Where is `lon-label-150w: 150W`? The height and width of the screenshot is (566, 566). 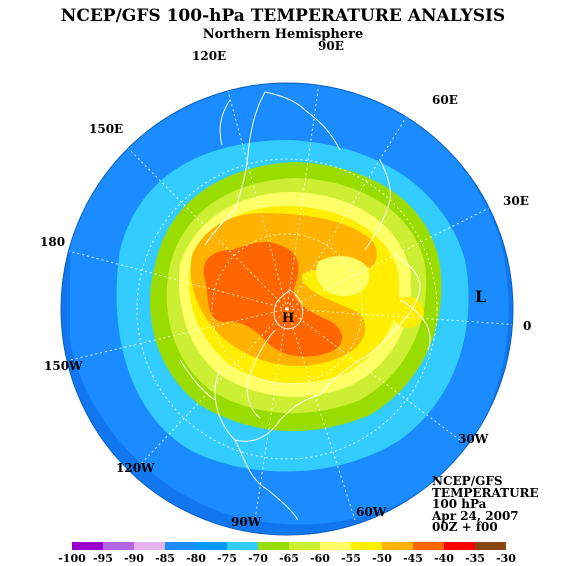
lon-label-150w: 150W is located at coordinates (63, 366).